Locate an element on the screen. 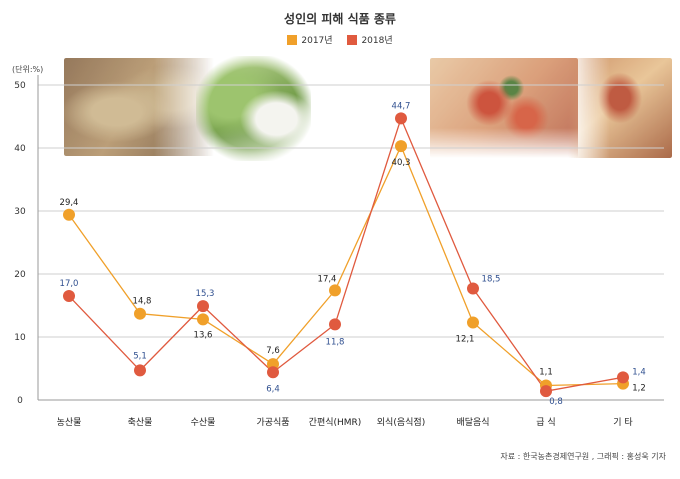 This screenshot has width=680, height=479. data-label: 15,3 is located at coordinates (205, 294).